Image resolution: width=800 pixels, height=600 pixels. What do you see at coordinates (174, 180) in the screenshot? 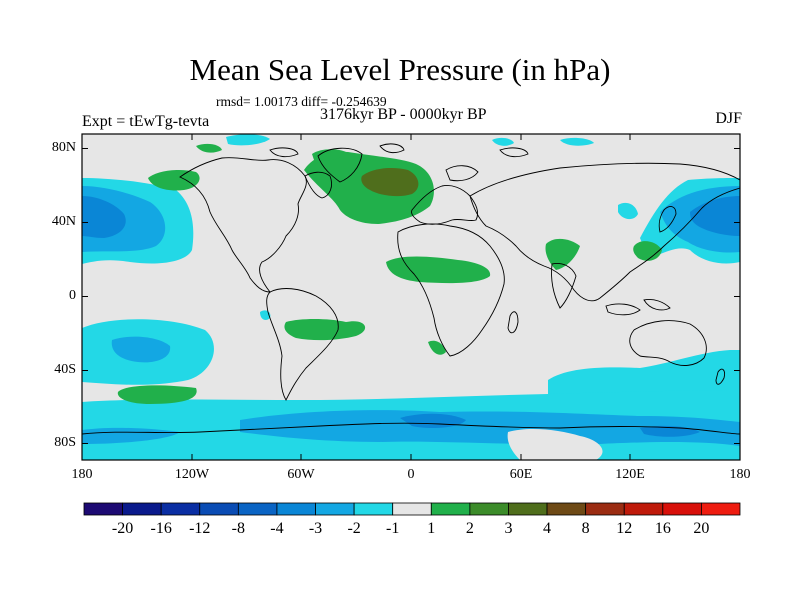
I see `north-pacific-green` at bounding box center [174, 180].